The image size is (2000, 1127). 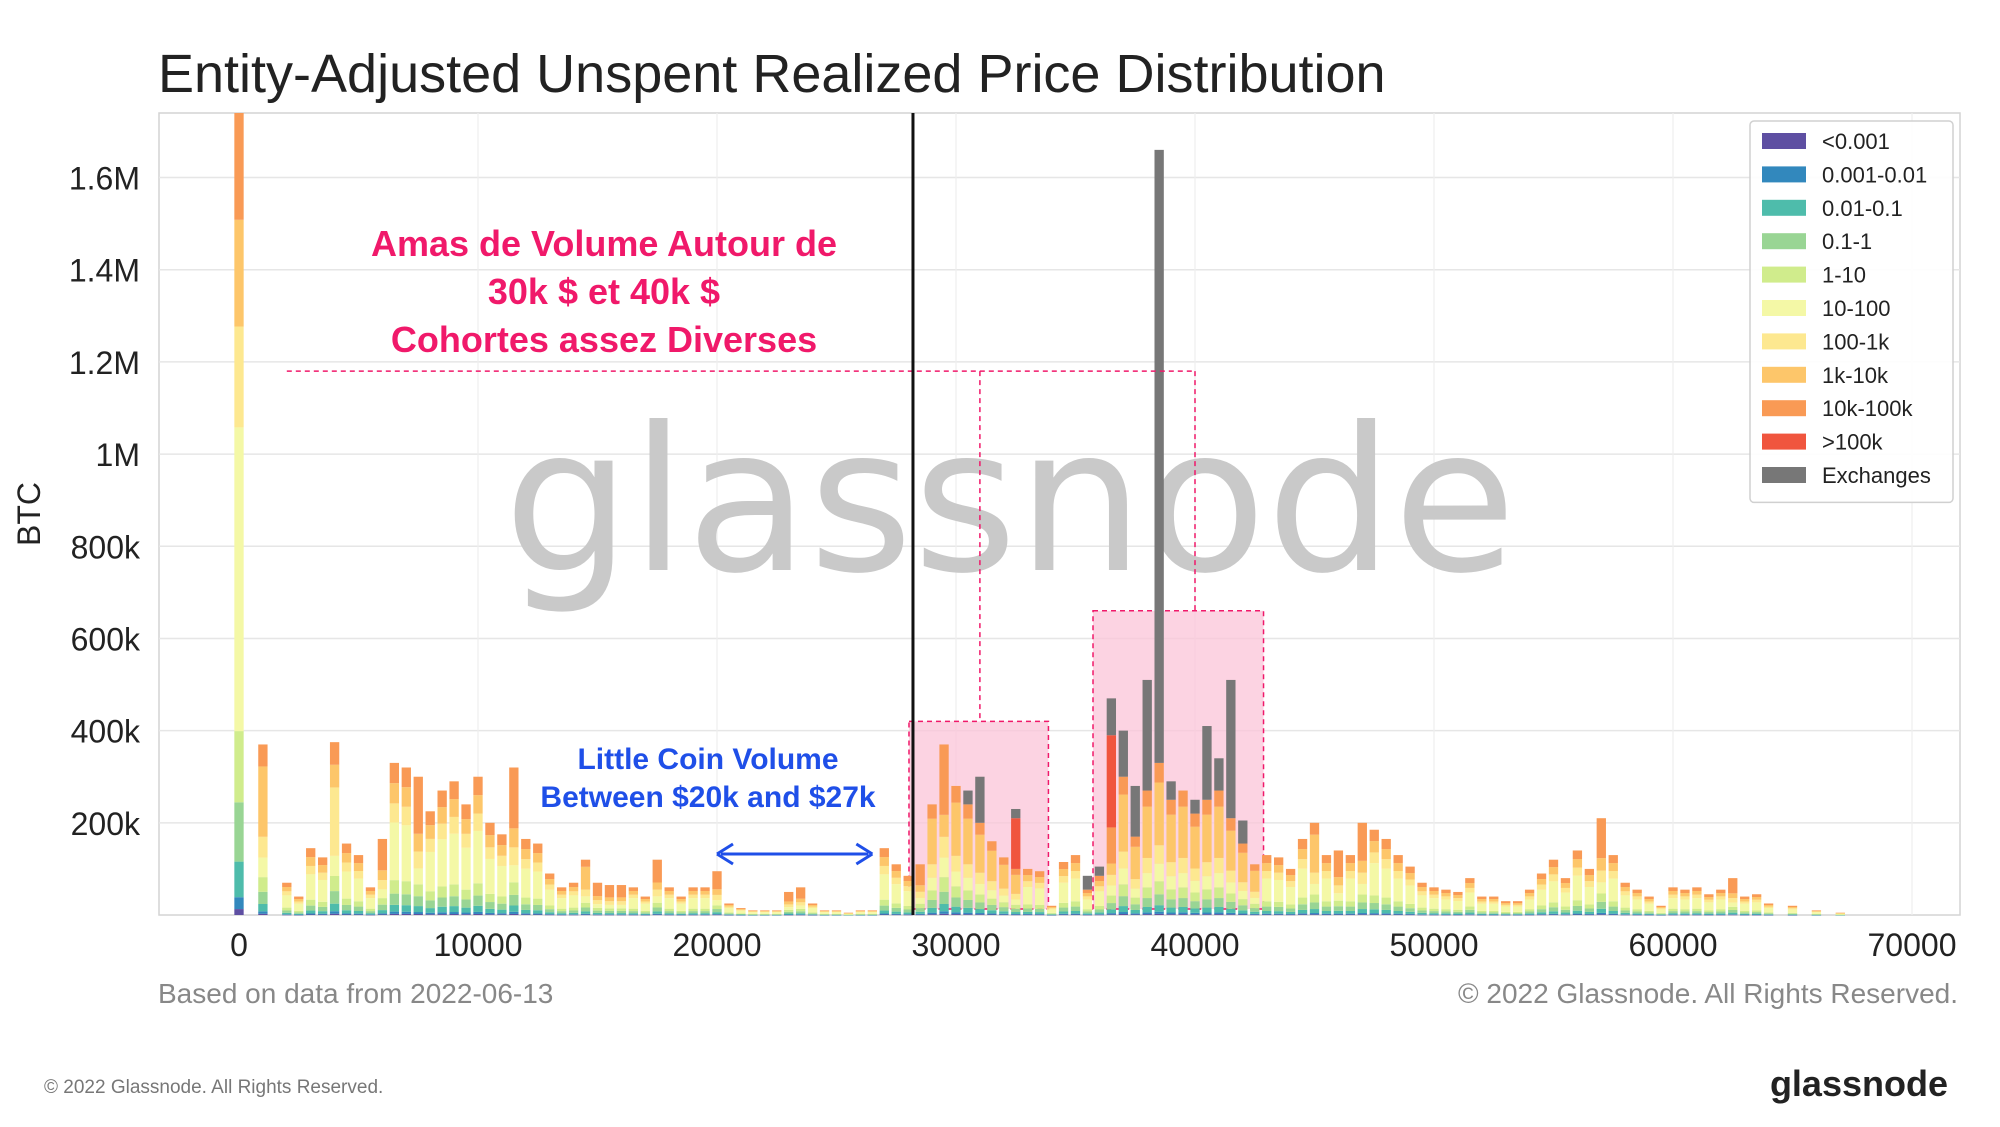 I want to click on blue-annotation-line: Little Coin Volume, so click(x=707, y=759).